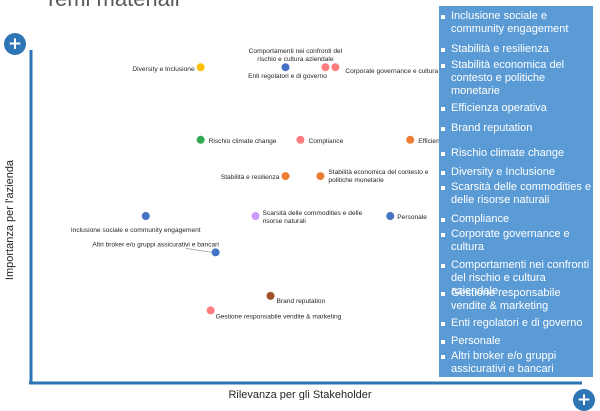 This screenshot has height=411, width=600. Describe the element at coordinates (517, 323) in the screenshot. I see `legend-item-label: Enti regolatori e di governo` at that location.